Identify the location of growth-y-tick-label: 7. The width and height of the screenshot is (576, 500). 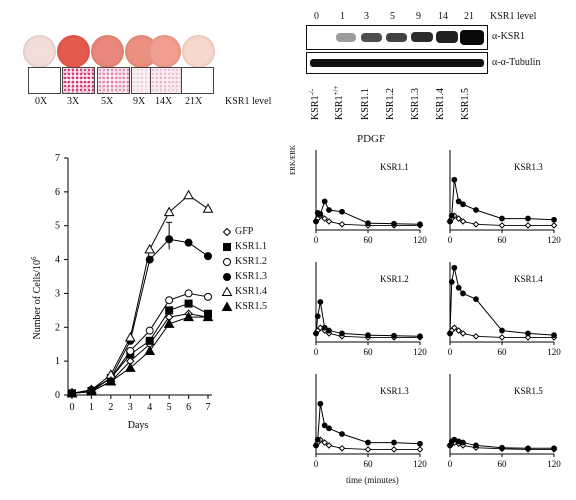
(57, 158).